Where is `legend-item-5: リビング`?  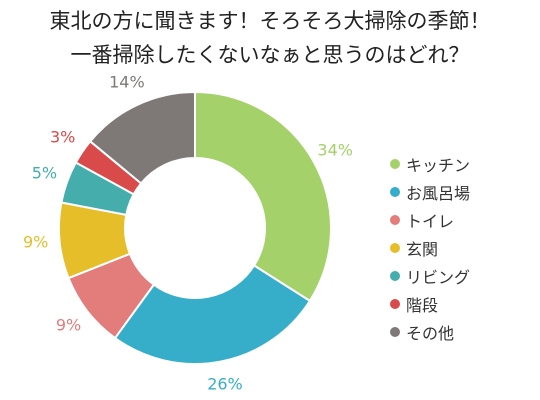
legend-item-5: リビング is located at coordinates (430, 276).